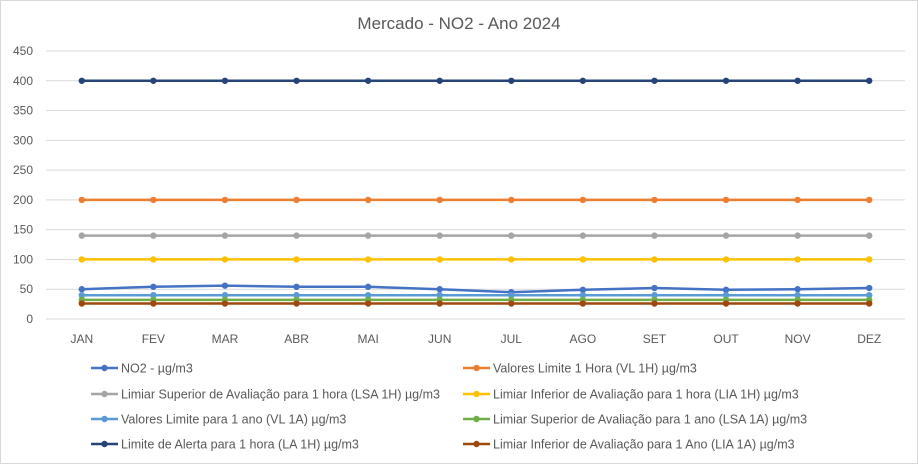 Image resolution: width=918 pixels, height=468 pixels. Describe the element at coordinates (233, 420) in the screenshot. I see `legend-label: Valores Limite para 1 ano (VL 1A) µg/m3` at that location.